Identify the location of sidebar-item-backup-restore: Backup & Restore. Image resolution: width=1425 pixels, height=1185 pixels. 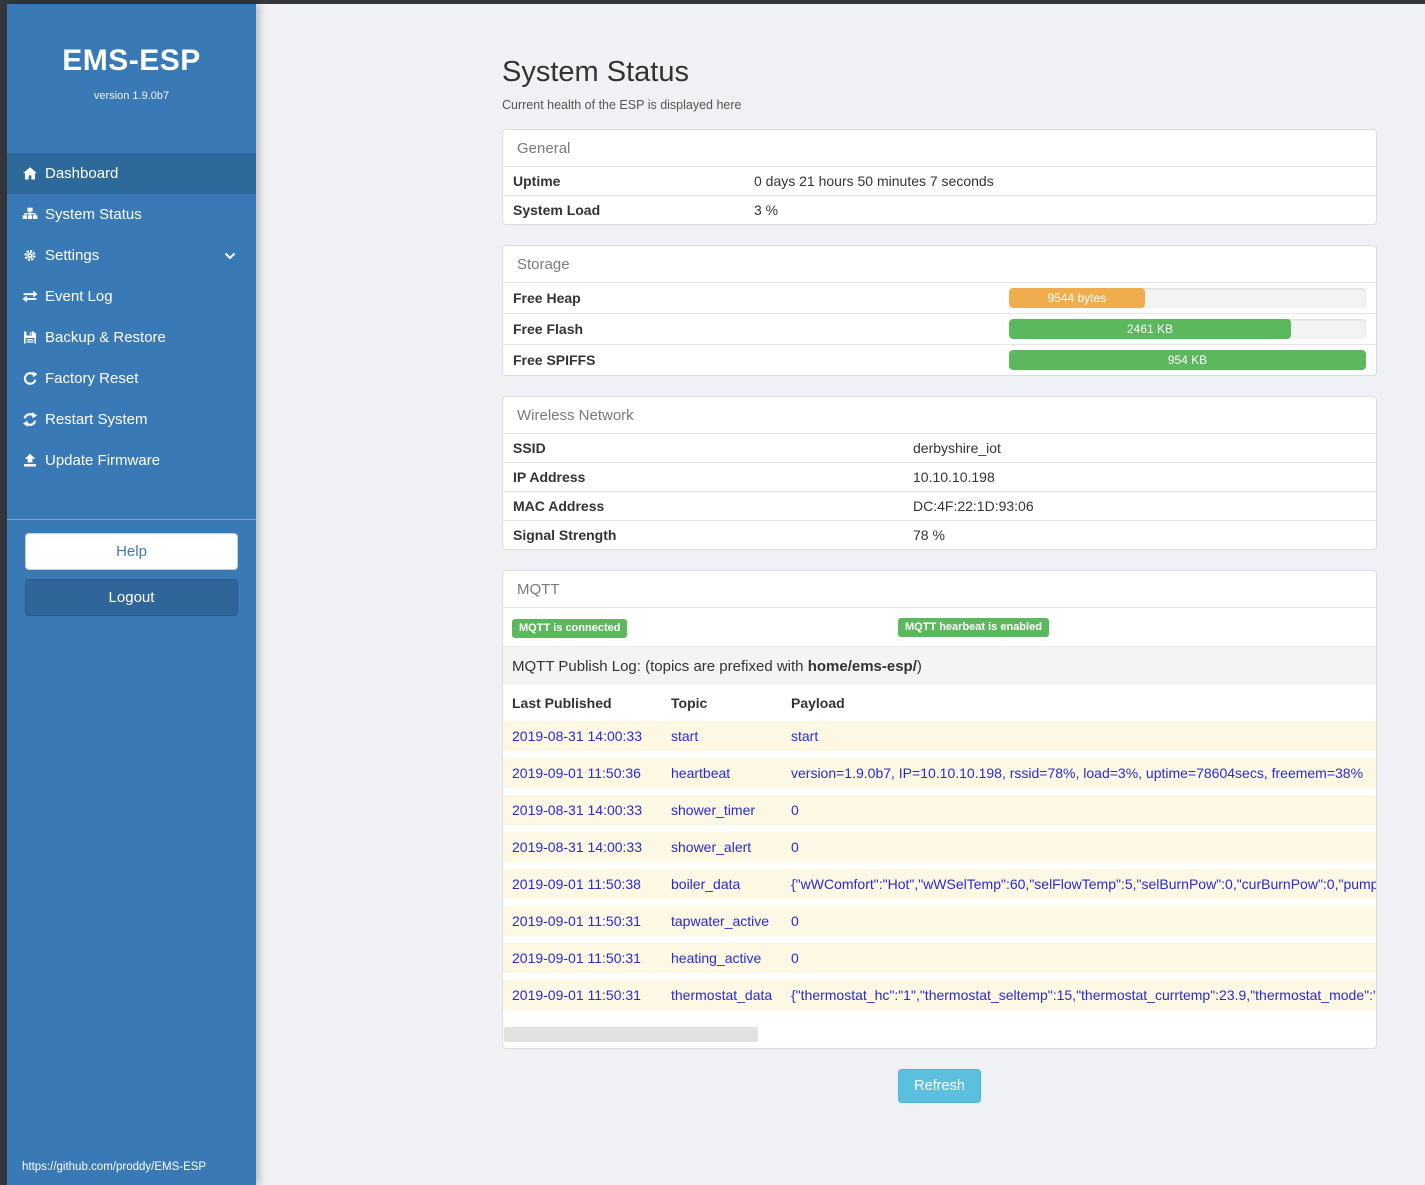
(131, 337).